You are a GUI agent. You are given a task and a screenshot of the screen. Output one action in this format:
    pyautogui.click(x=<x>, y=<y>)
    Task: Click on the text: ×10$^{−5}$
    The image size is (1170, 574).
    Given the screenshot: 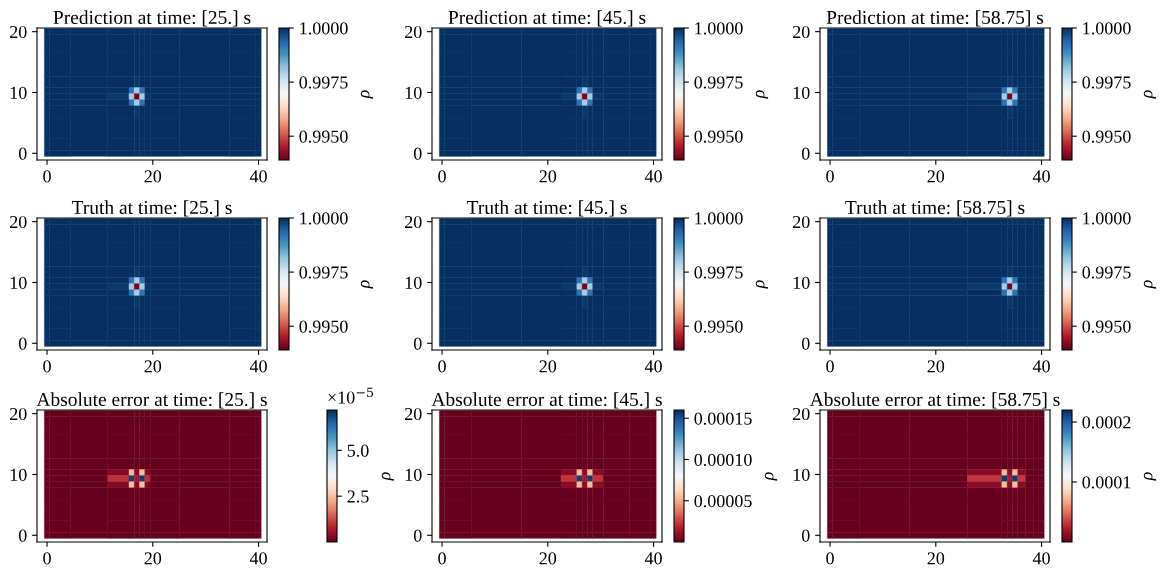 What is the action you would take?
    pyautogui.click(x=351, y=395)
    